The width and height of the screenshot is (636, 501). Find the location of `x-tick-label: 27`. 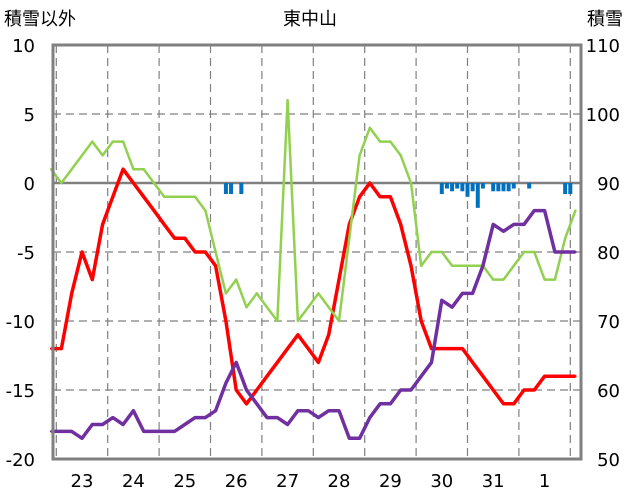

x-tick-label: 27 is located at coordinates (287, 481).